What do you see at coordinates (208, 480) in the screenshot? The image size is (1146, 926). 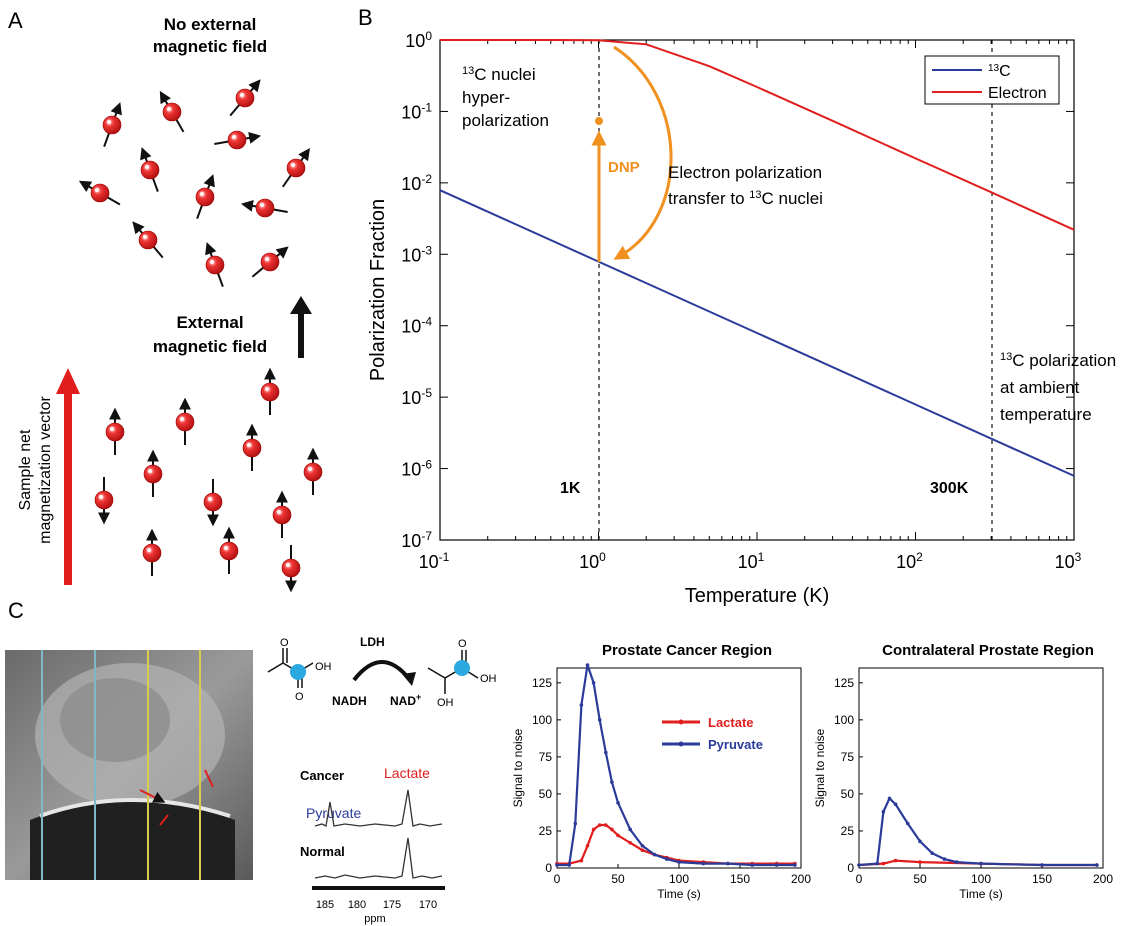 I see `aligned-spins` at bounding box center [208, 480].